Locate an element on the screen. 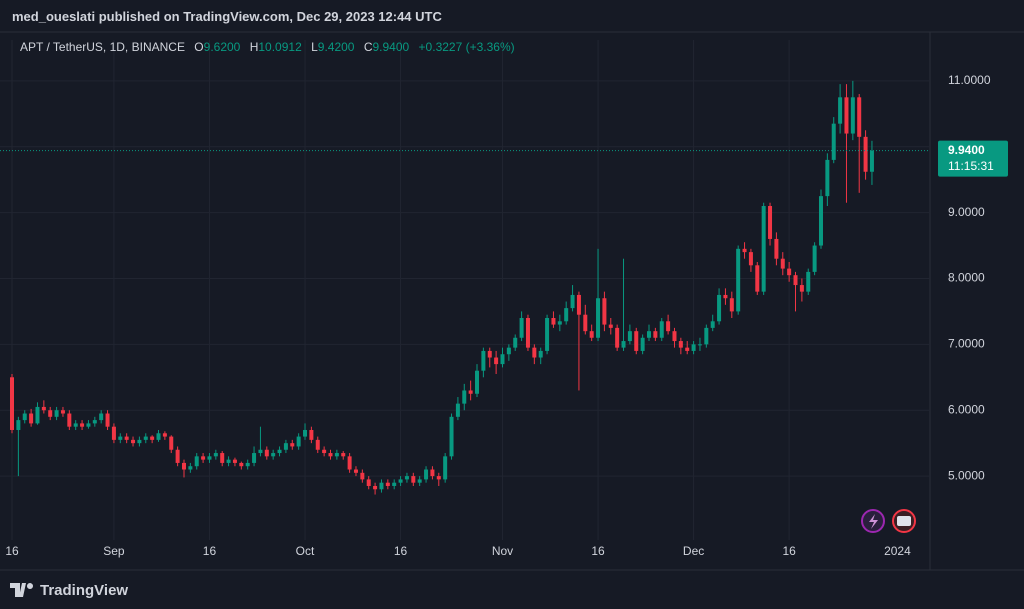 The height and width of the screenshot is (609, 1024). last-price-label: 9.9400 is located at coordinates (966, 150).